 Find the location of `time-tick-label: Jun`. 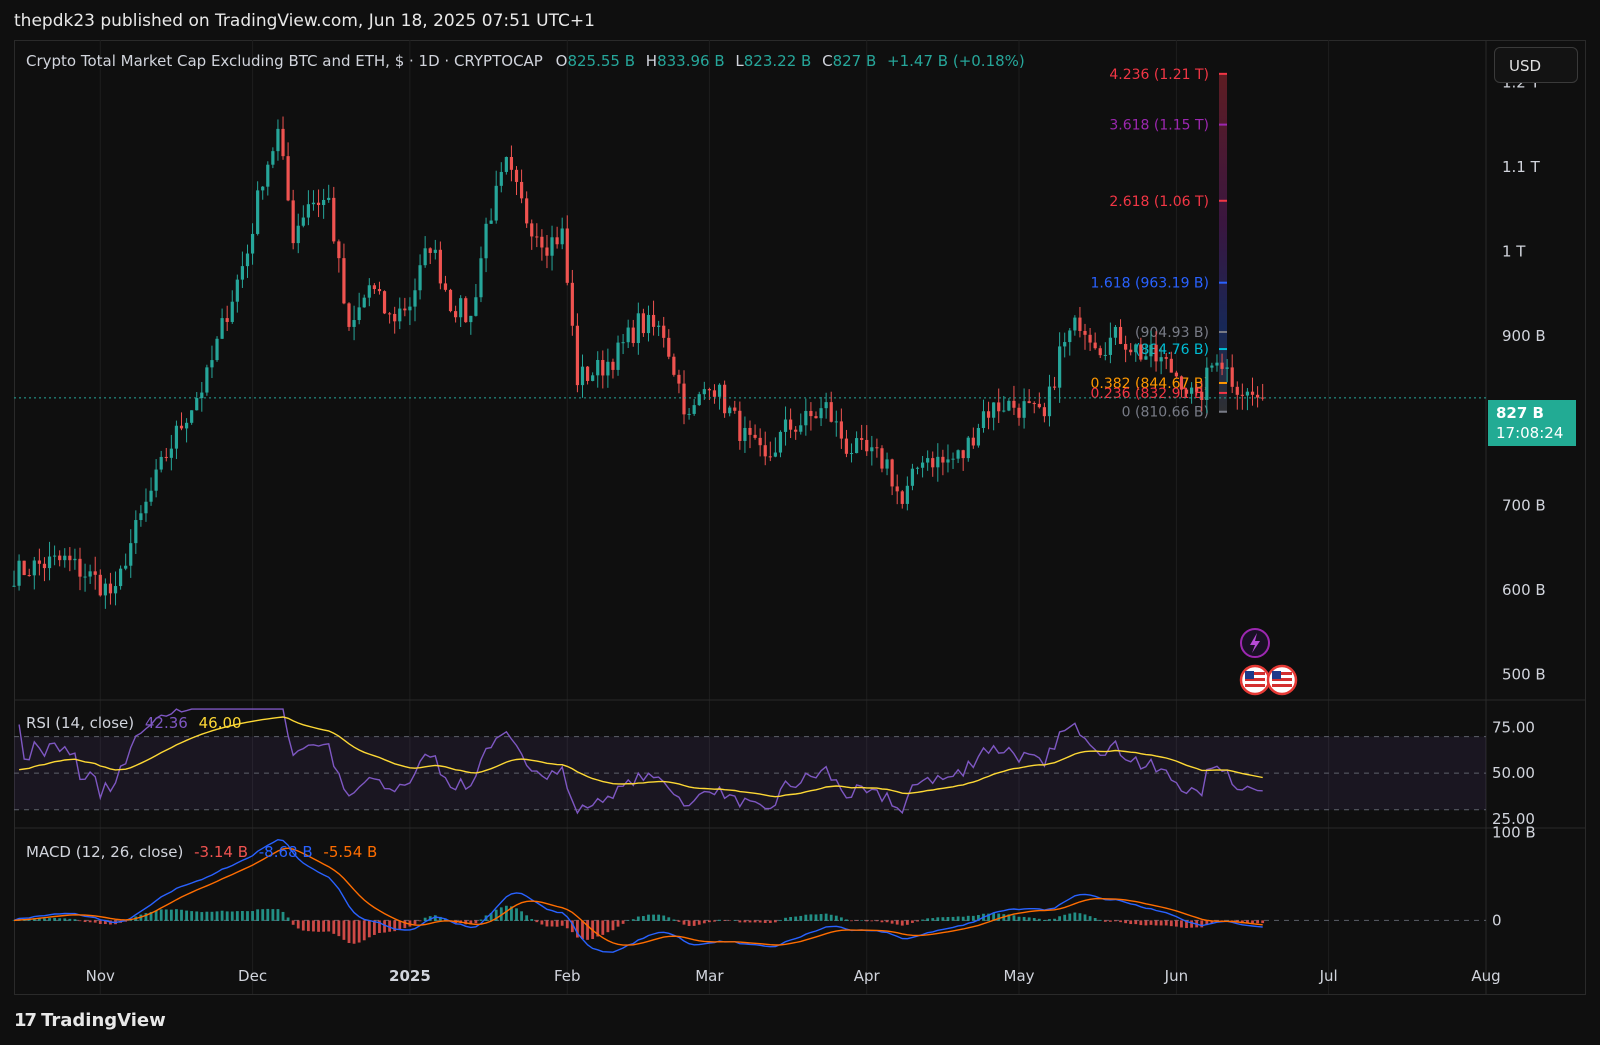

time-tick-label: Jun is located at coordinates (1176, 976).